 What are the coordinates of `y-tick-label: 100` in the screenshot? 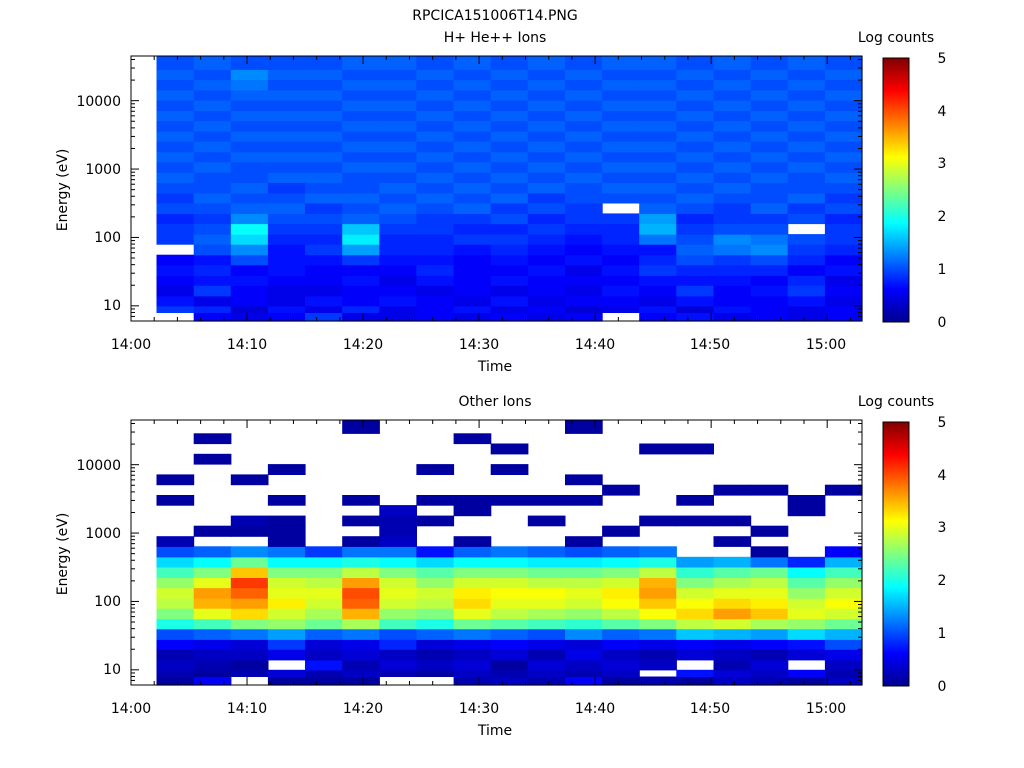 It's located at (107, 238).